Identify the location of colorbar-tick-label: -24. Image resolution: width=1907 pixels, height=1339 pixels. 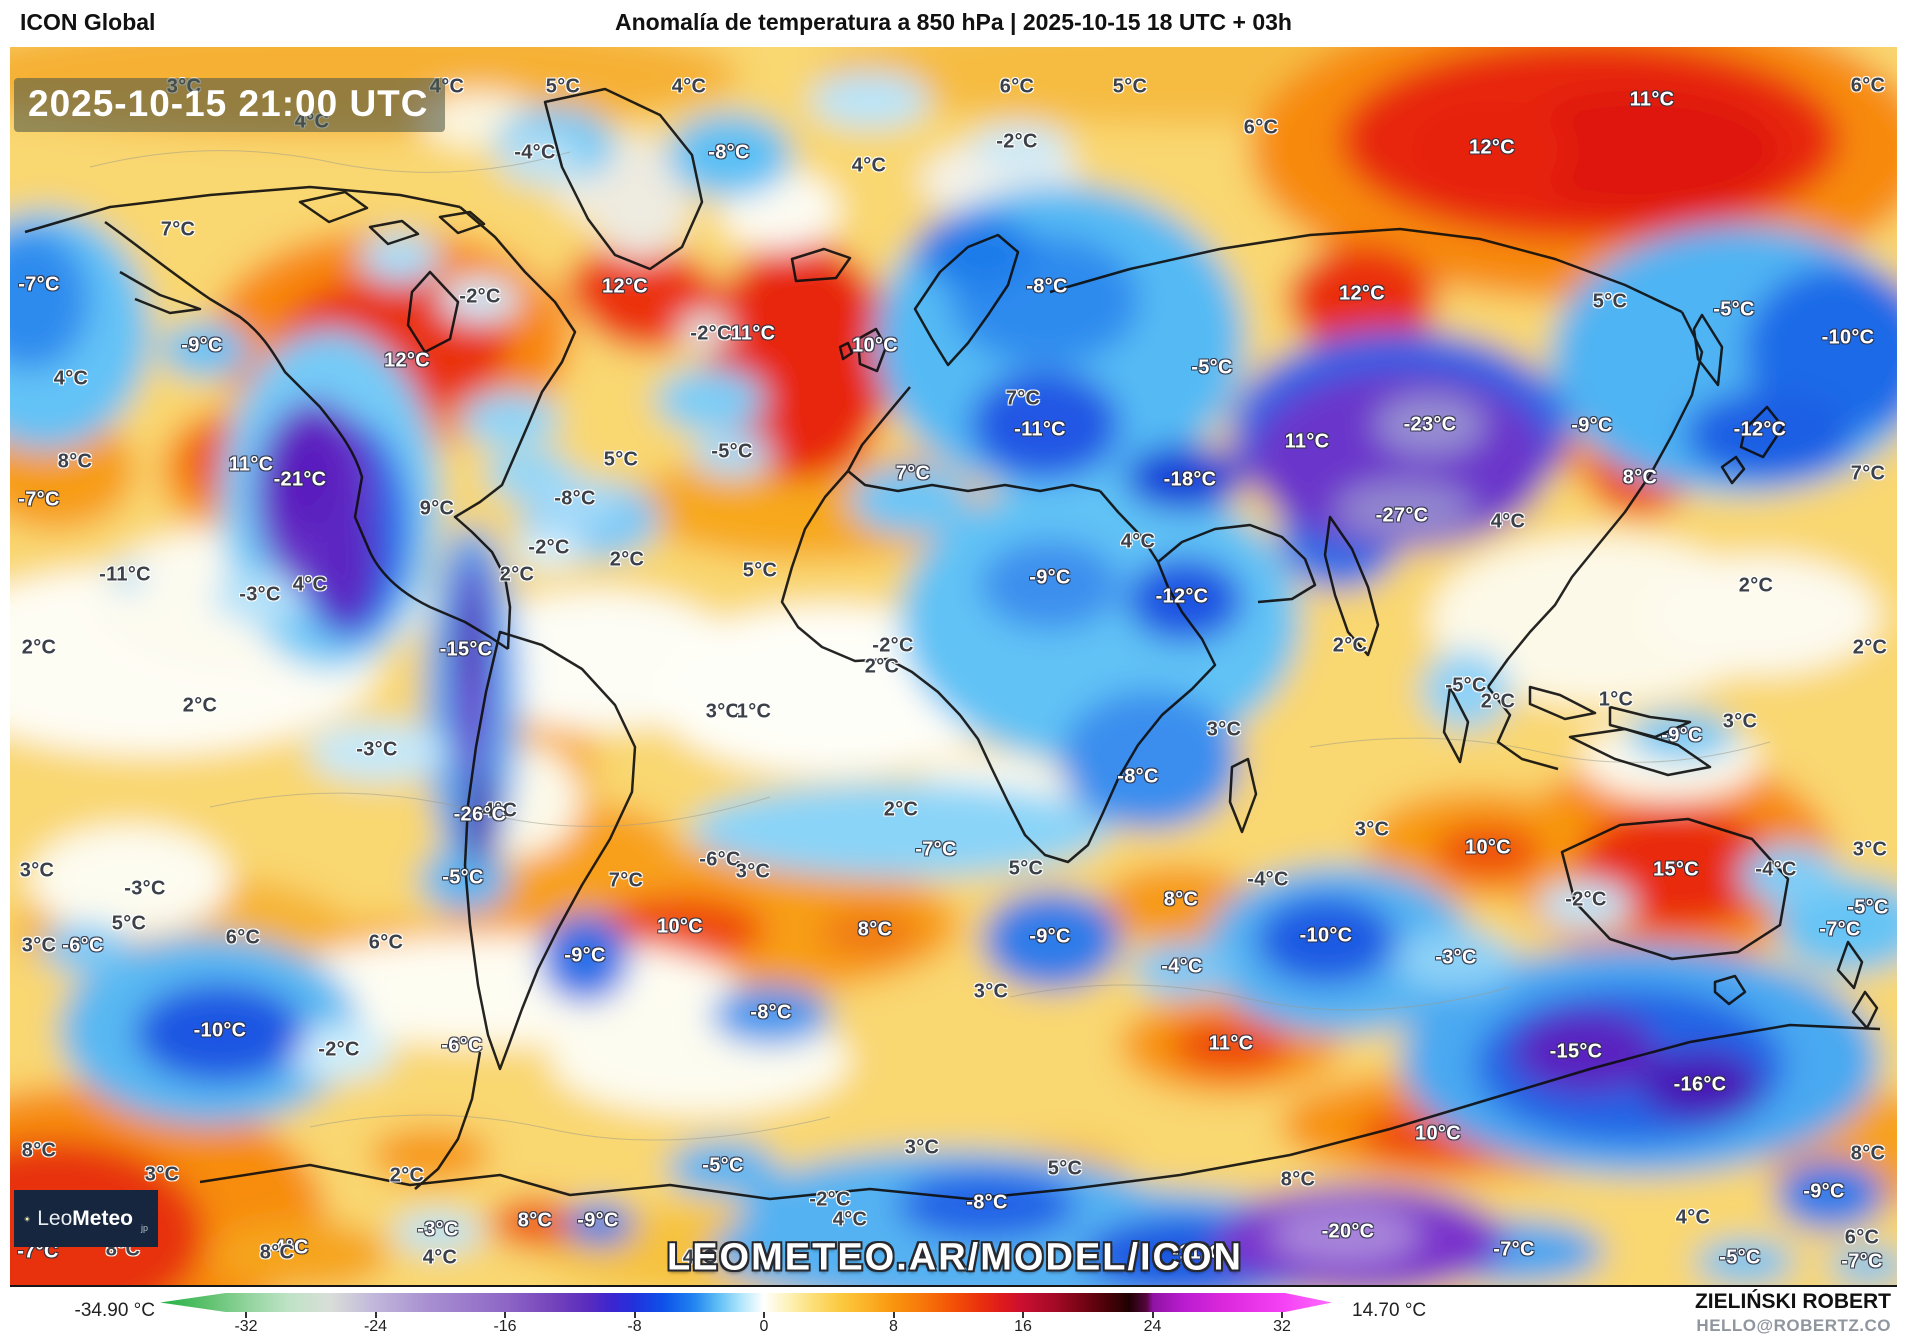
(375, 1326).